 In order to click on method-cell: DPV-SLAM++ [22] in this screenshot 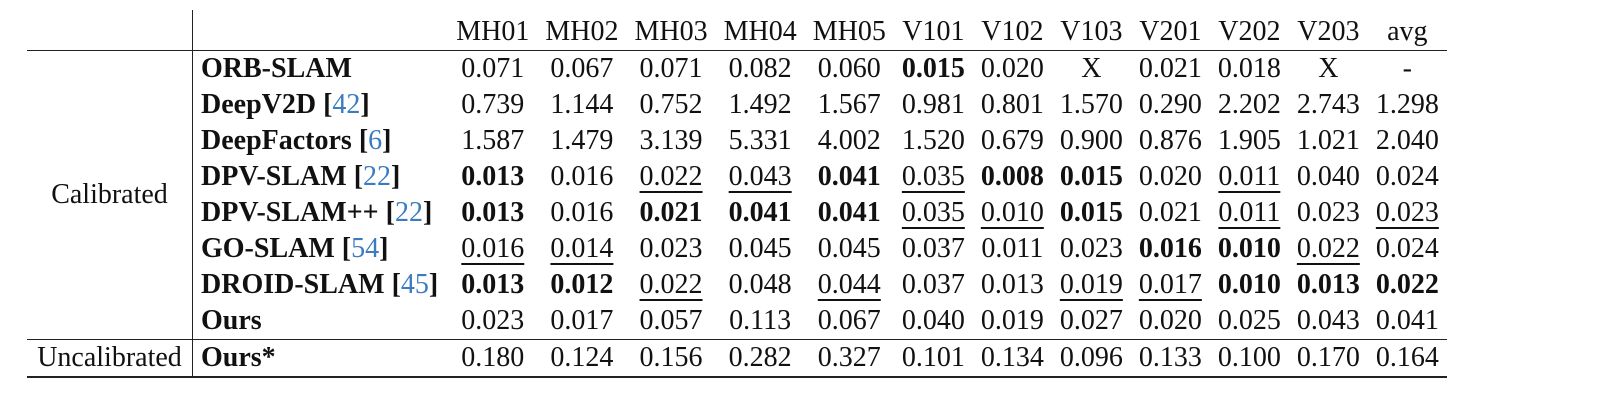, I will do `click(320, 213)`.